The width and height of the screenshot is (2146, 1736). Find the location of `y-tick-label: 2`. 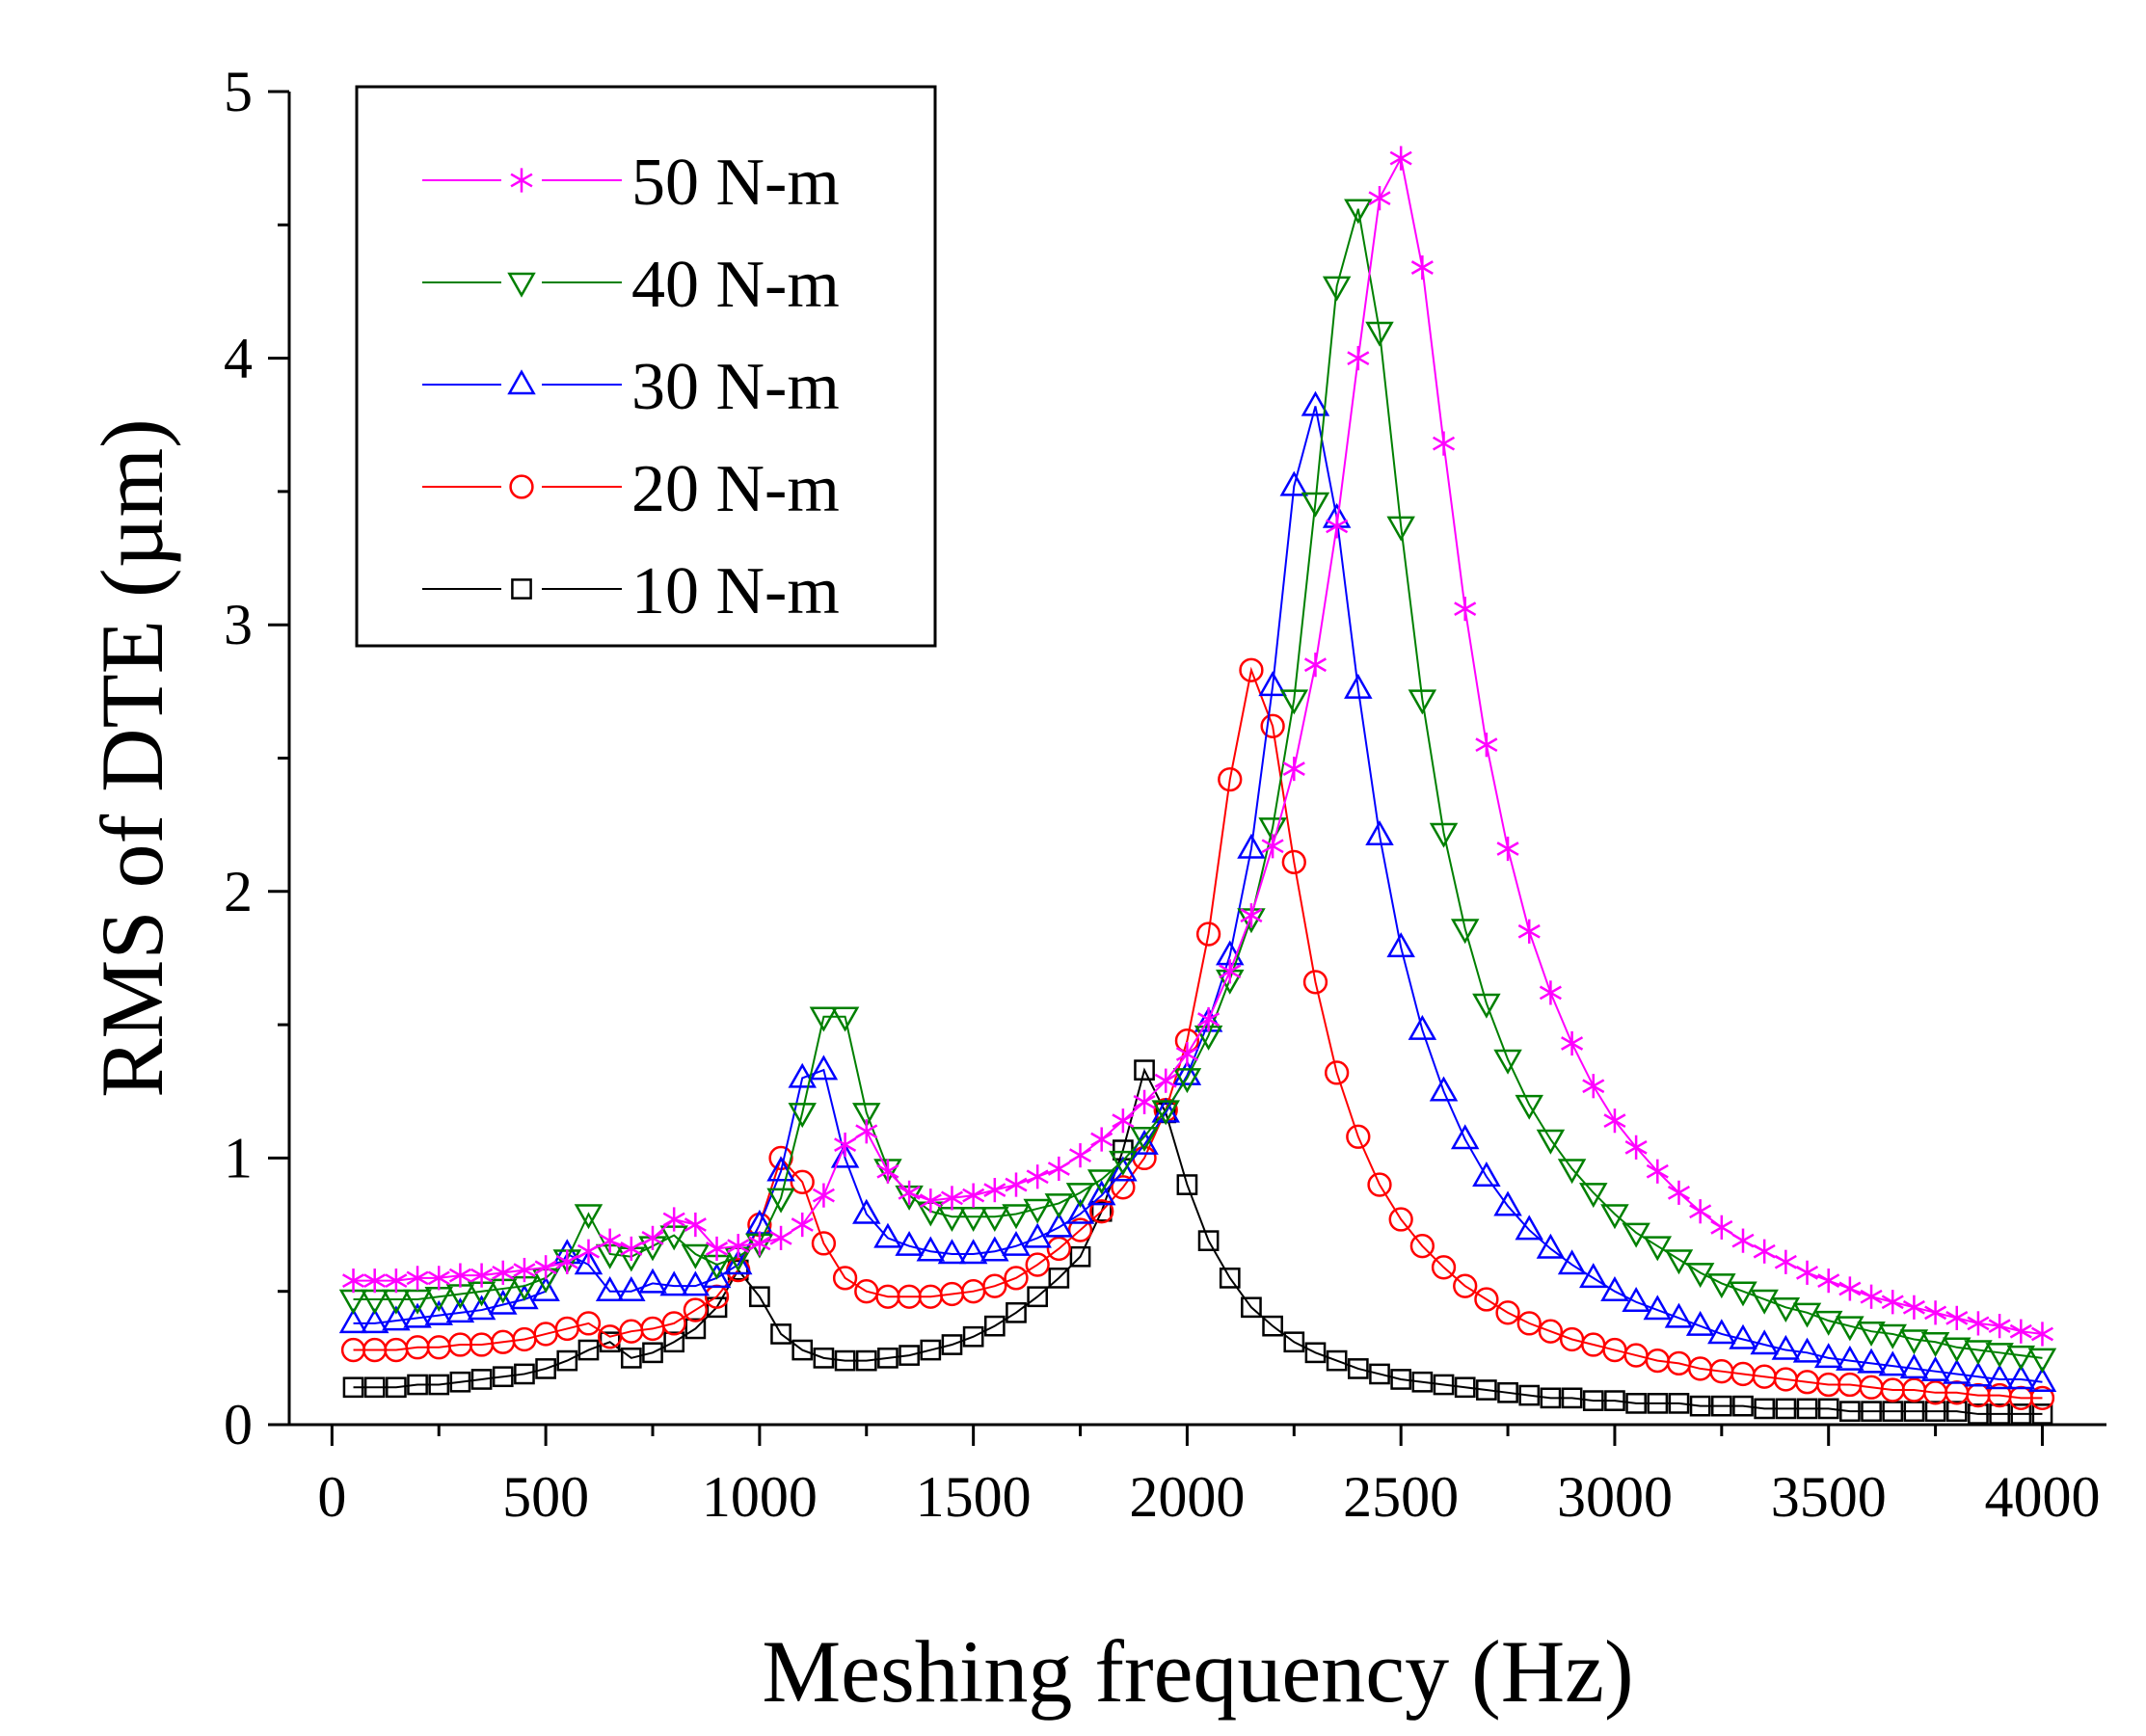

y-tick-label: 2 is located at coordinates (238, 891).